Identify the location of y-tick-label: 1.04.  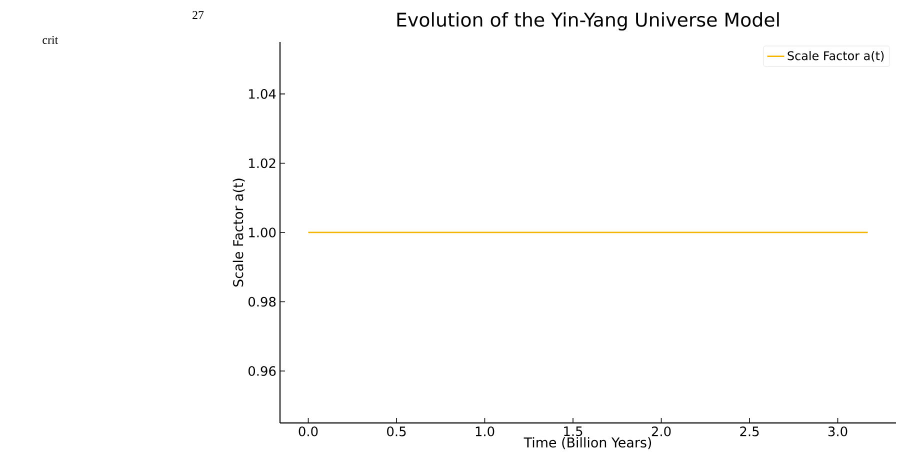
(262, 94).